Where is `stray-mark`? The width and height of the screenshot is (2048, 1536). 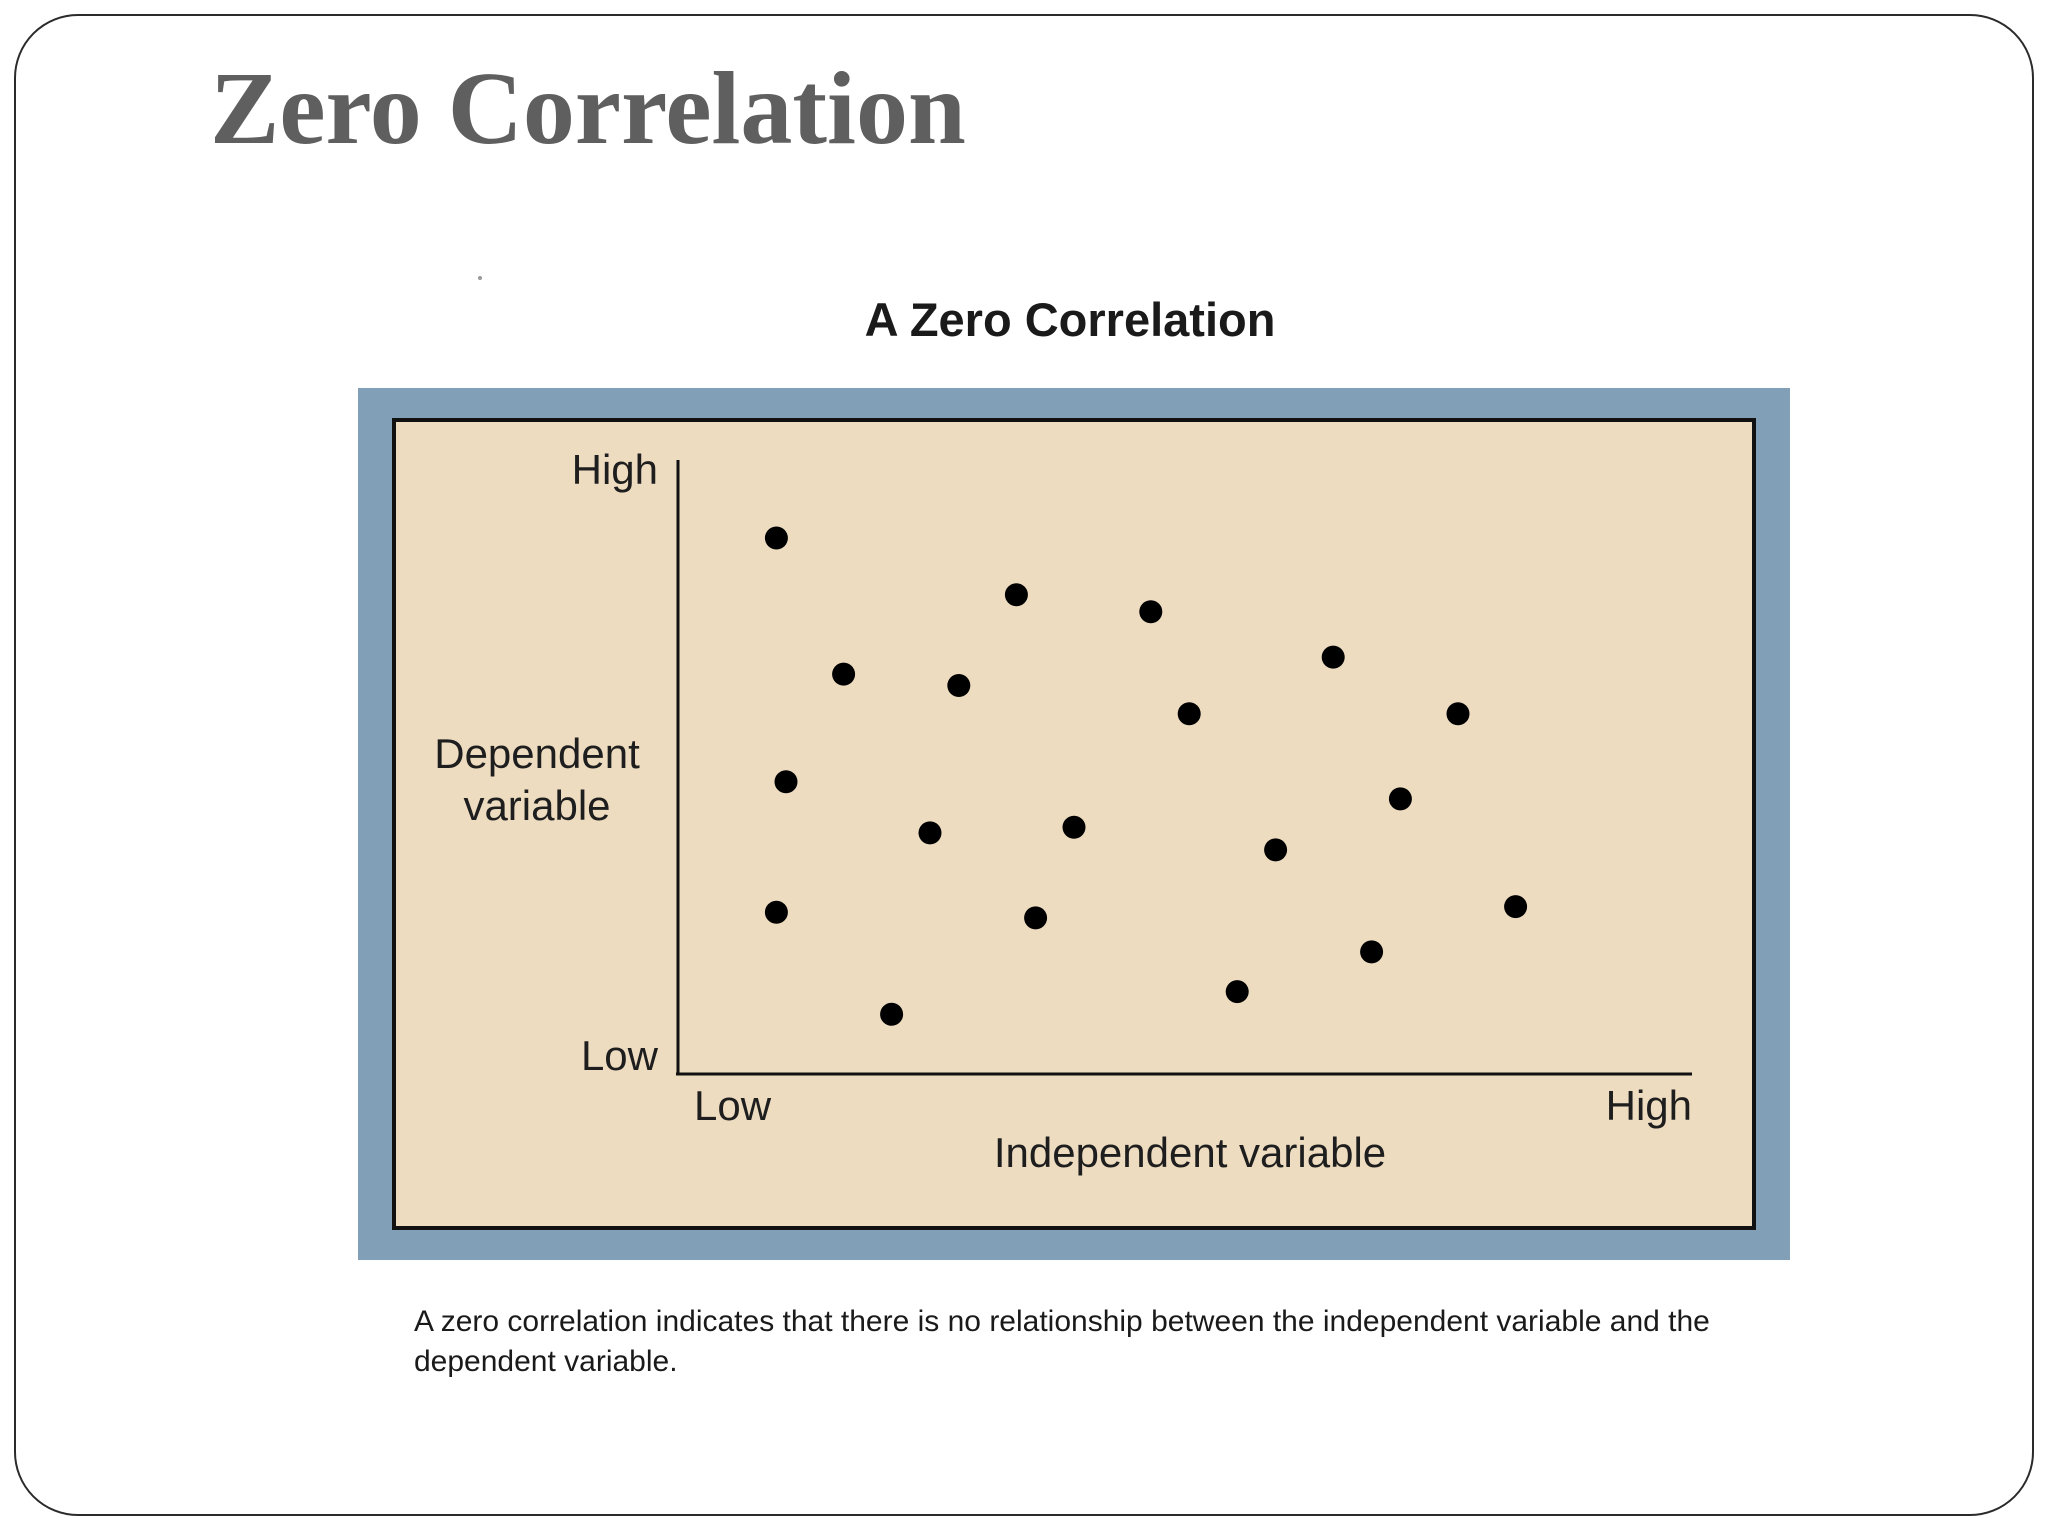 stray-mark is located at coordinates (480, 278).